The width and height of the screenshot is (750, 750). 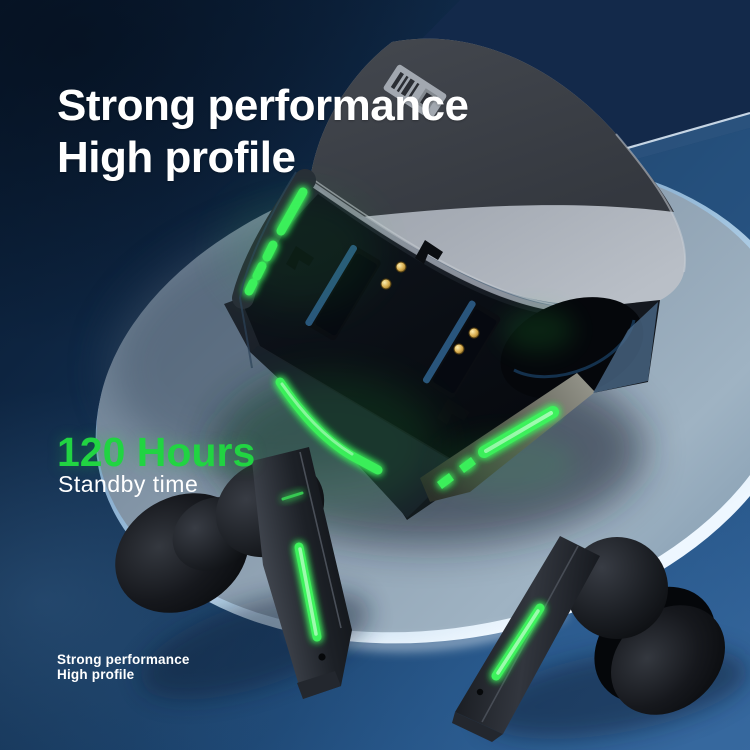 What do you see at coordinates (176, 157) in the screenshot?
I see `headline-line2: High profile` at bounding box center [176, 157].